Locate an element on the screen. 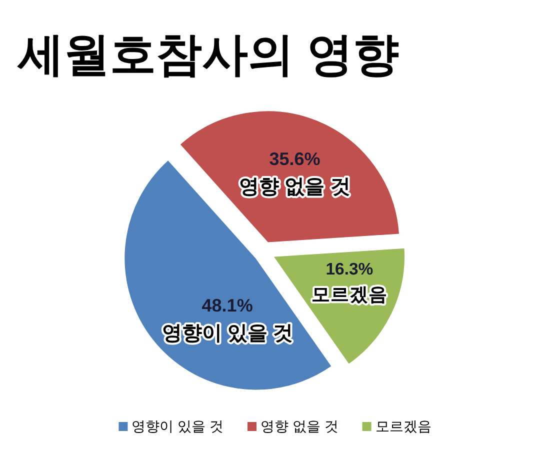 The height and width of the screenshot is (450, 550). slice-label: 영향 없을 것 is located at coordinates (294, 187).